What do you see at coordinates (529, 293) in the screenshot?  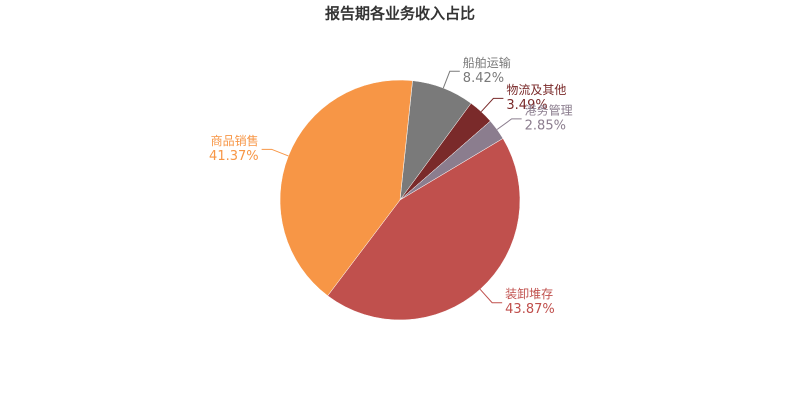 I see `slice-label: 装卸堆存` at bounding box center [529, 293].